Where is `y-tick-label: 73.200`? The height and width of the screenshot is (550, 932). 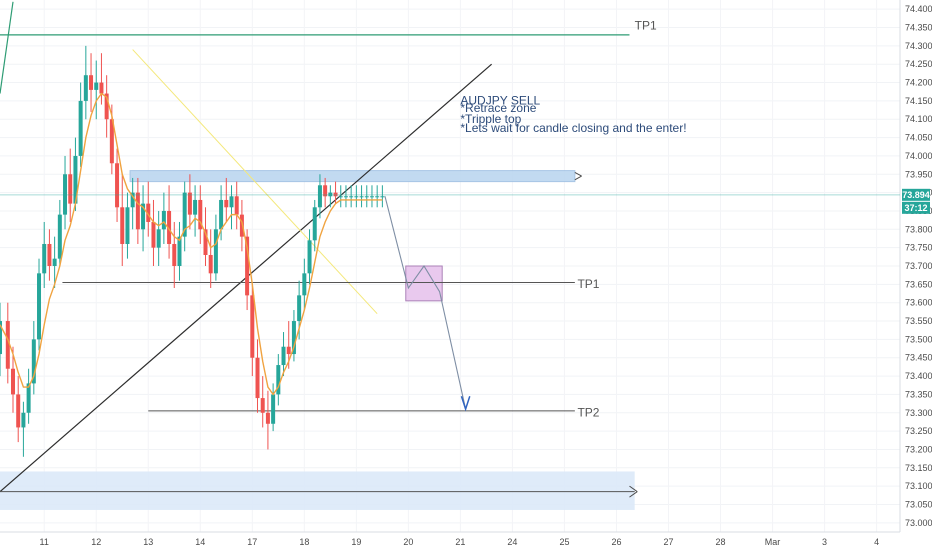 y-tick-label: 73.200 is located at coordinates (918, 449).